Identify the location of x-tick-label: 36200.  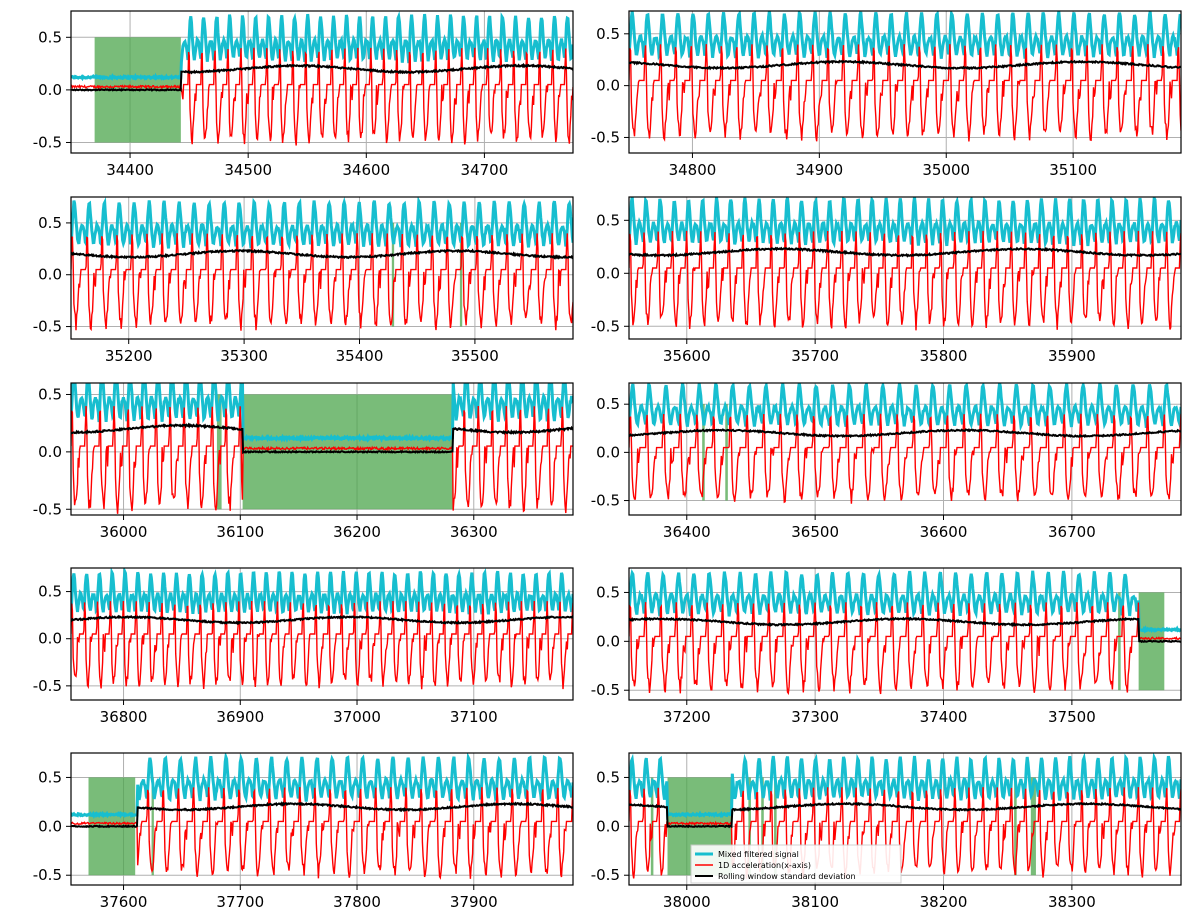
(357, 532).